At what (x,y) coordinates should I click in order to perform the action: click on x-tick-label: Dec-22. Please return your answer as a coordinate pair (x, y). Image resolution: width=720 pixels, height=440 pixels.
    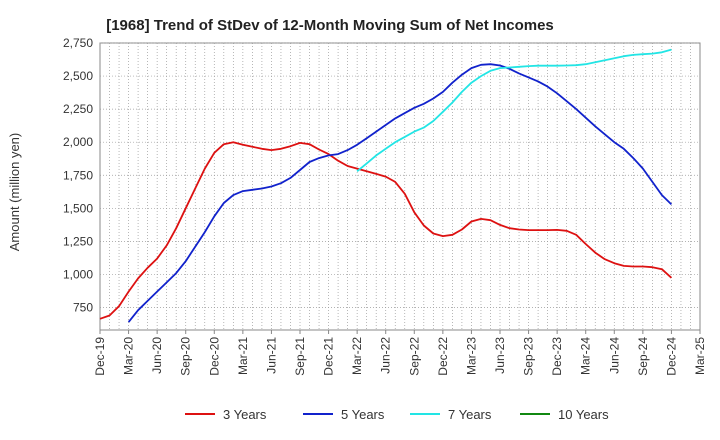
    Looking at the image, I should click on (443, 356).